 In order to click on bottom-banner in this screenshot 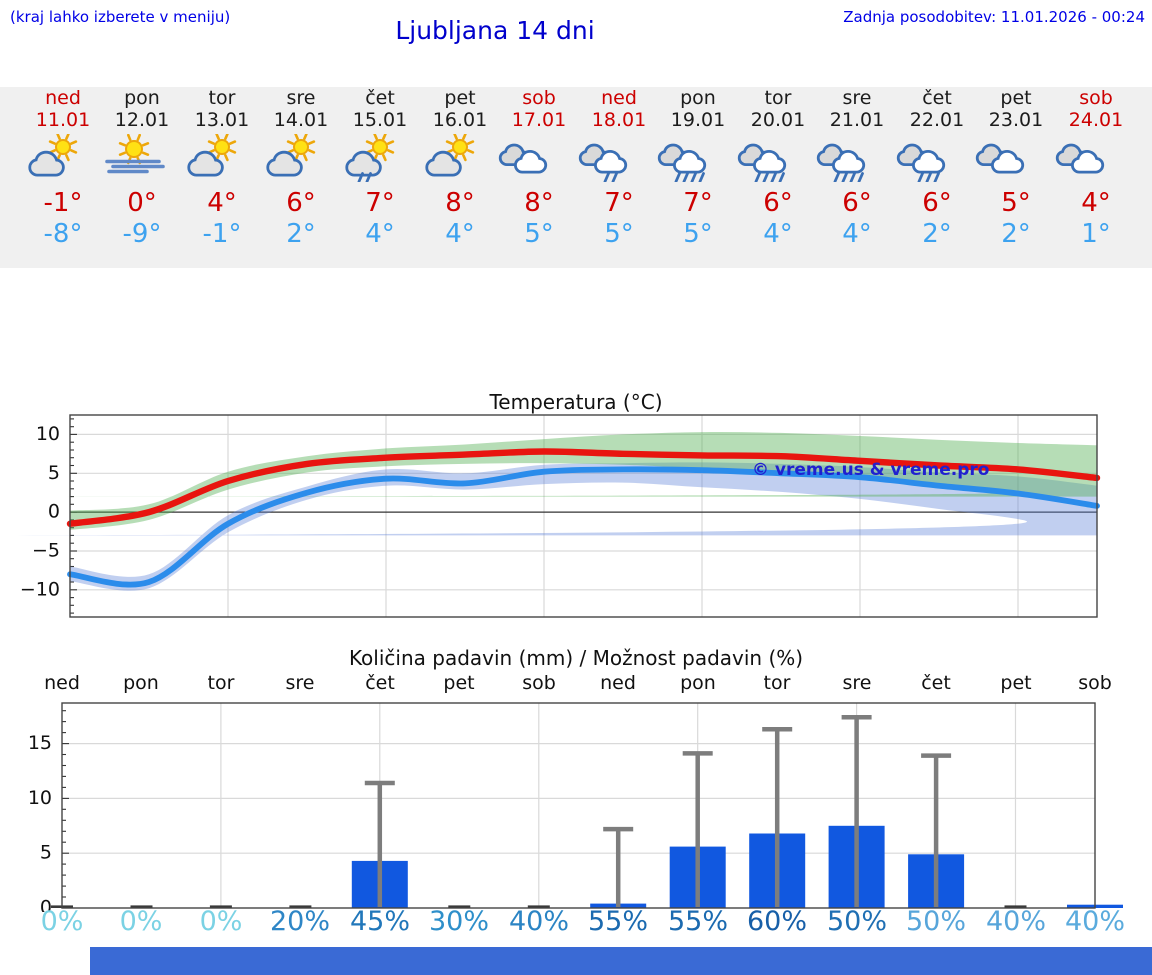, I will do `click(621, 961)`.